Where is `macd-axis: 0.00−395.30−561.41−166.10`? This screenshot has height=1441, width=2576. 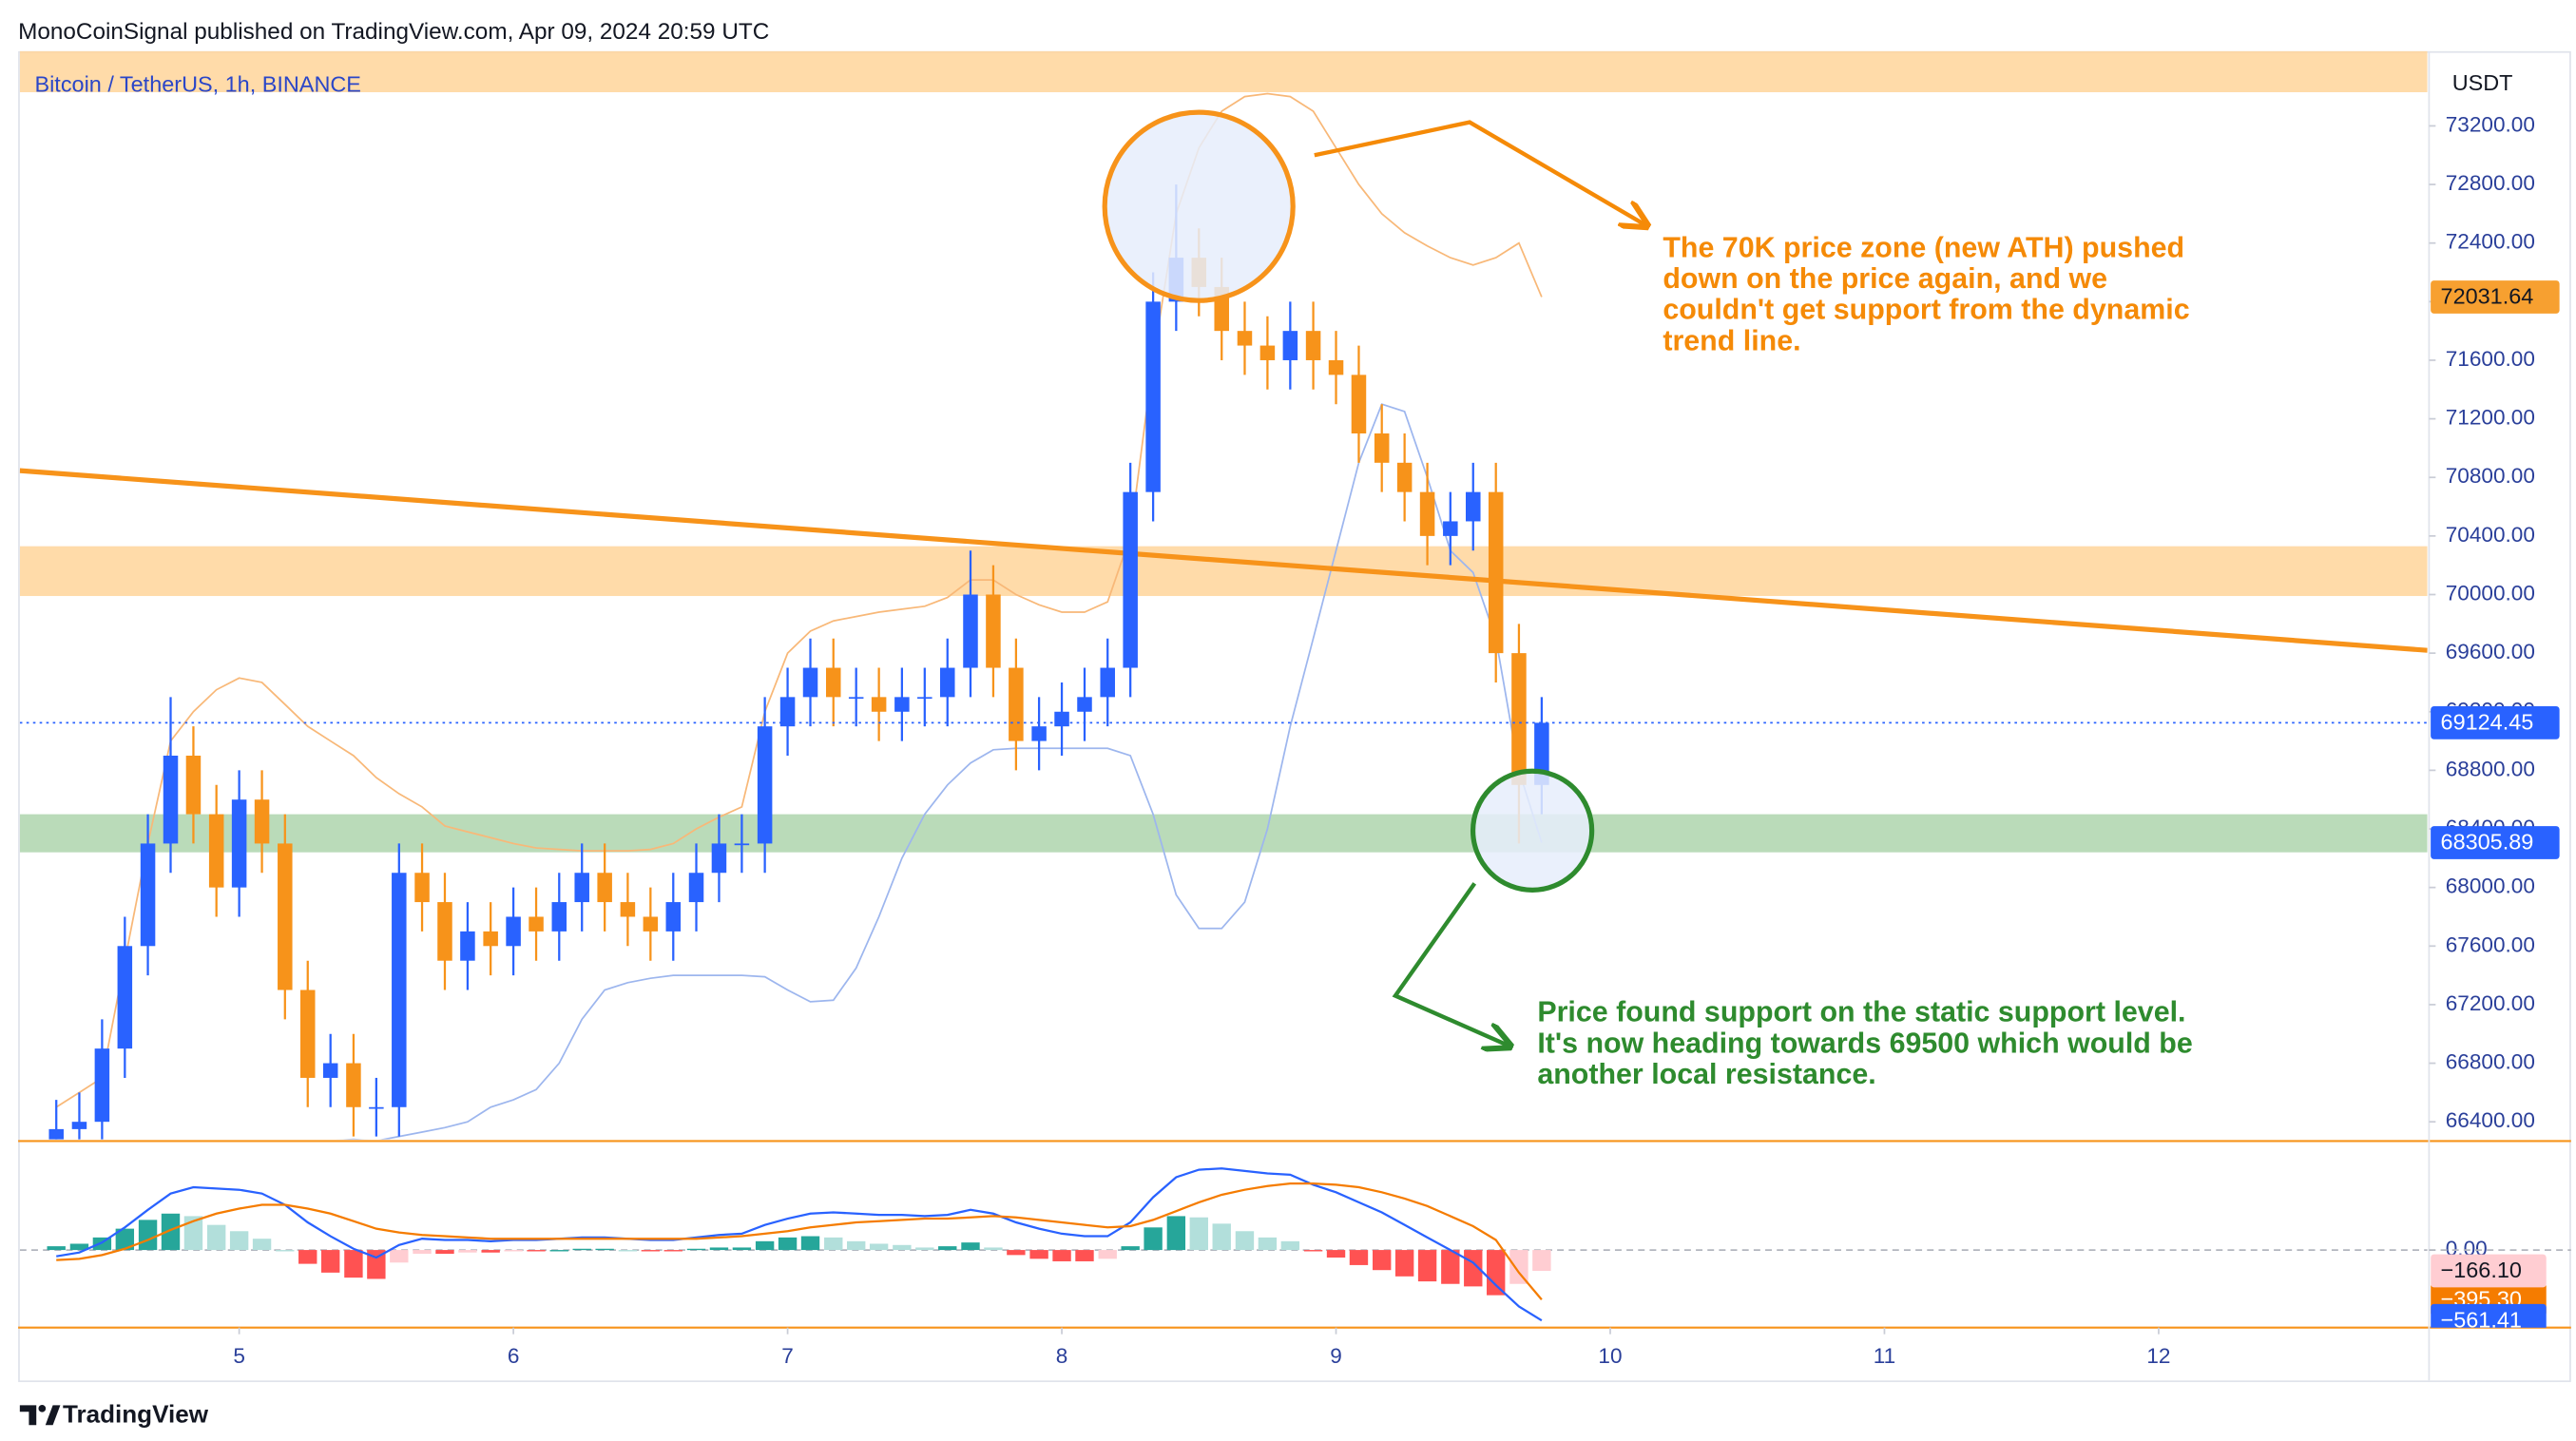 macd-axis: 0.00−395.30−561.41−166.10 is located at coordinates (2489, 1282).